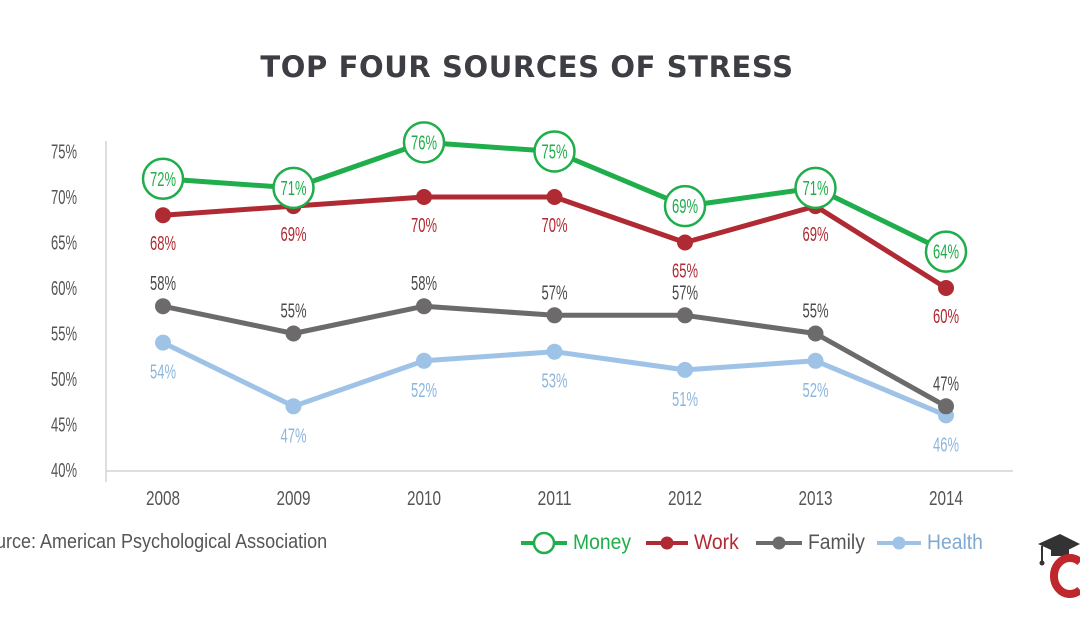 This screenshot has height=628, width=1080. I want to click on legend-item-work: Work, so click(693, 543).